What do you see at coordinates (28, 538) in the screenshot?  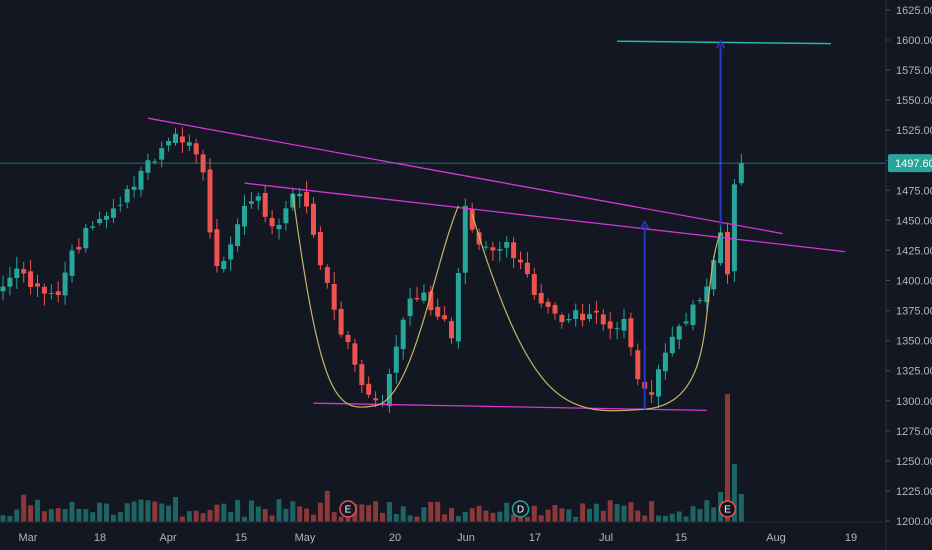 I see `time-tick-label: Mar` at bounding box center [28, 538].